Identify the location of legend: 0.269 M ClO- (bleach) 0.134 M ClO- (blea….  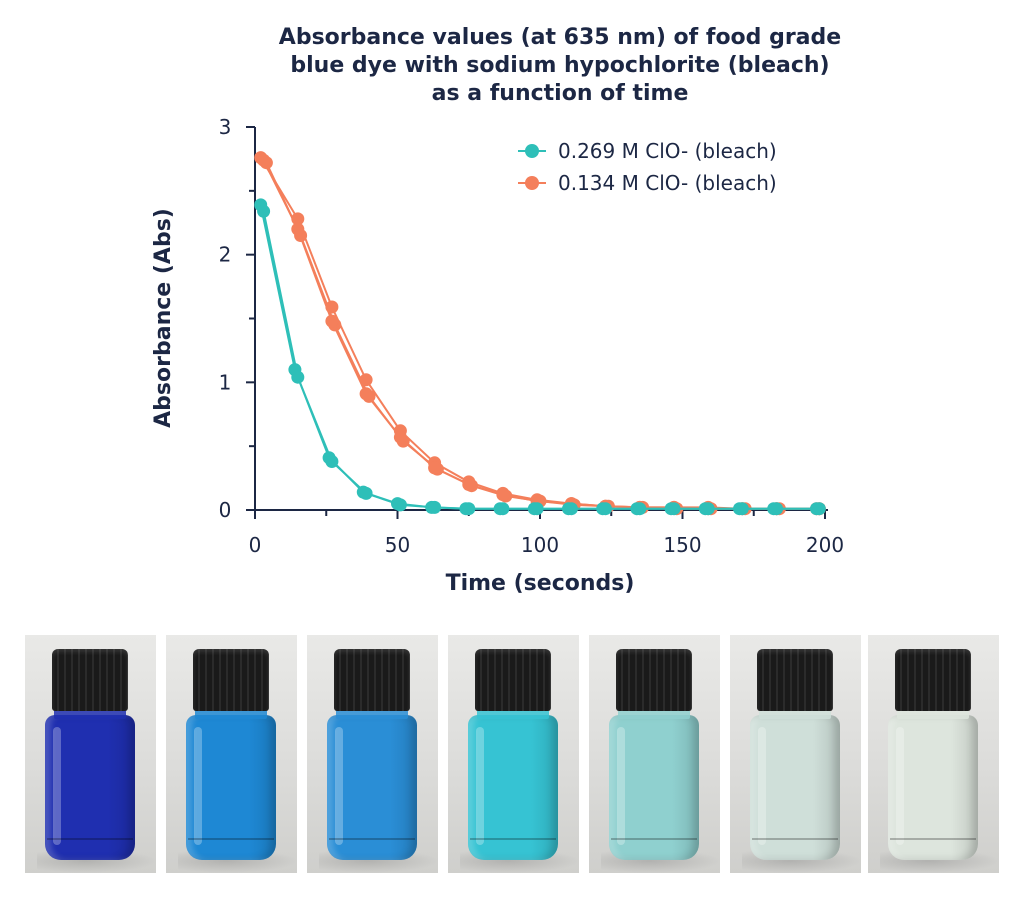
(647, 167).